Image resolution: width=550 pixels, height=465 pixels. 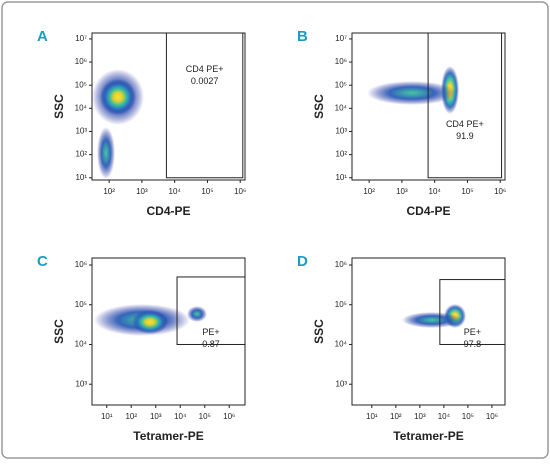 What do you see at coordinates (42, 36) in the screenshot?
I see `panel-letter: A` at bounding box center [42, 36].